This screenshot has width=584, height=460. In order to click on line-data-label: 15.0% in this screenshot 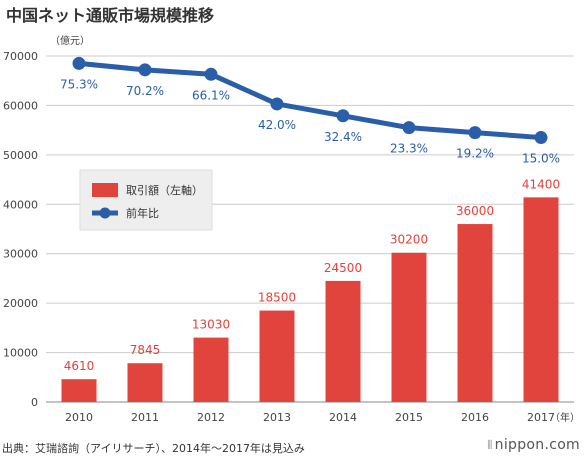, I will do `click(541, 159)`.